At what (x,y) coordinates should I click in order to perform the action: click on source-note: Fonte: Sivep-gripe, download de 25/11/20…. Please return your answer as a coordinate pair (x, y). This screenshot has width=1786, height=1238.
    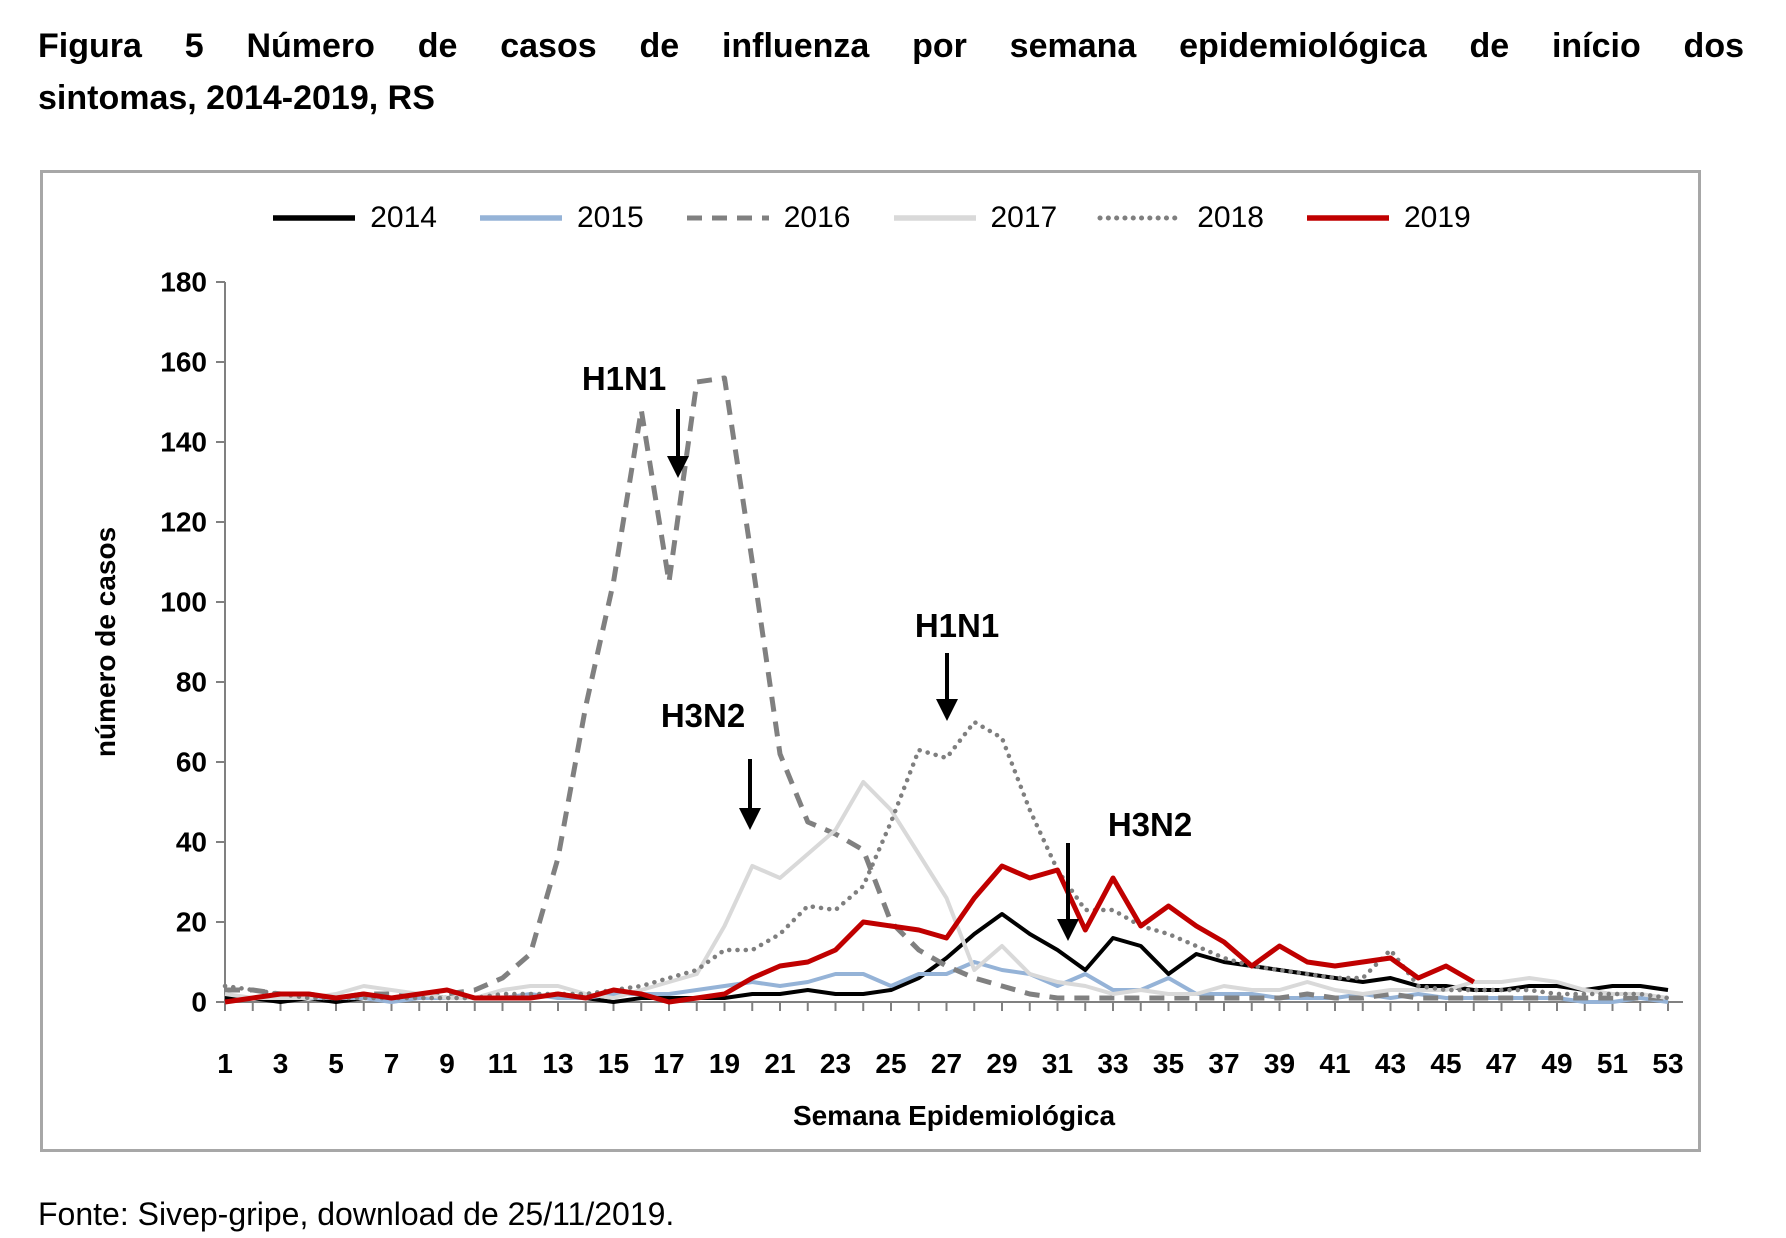
    Looking at the image, I should click on (356, 1214).